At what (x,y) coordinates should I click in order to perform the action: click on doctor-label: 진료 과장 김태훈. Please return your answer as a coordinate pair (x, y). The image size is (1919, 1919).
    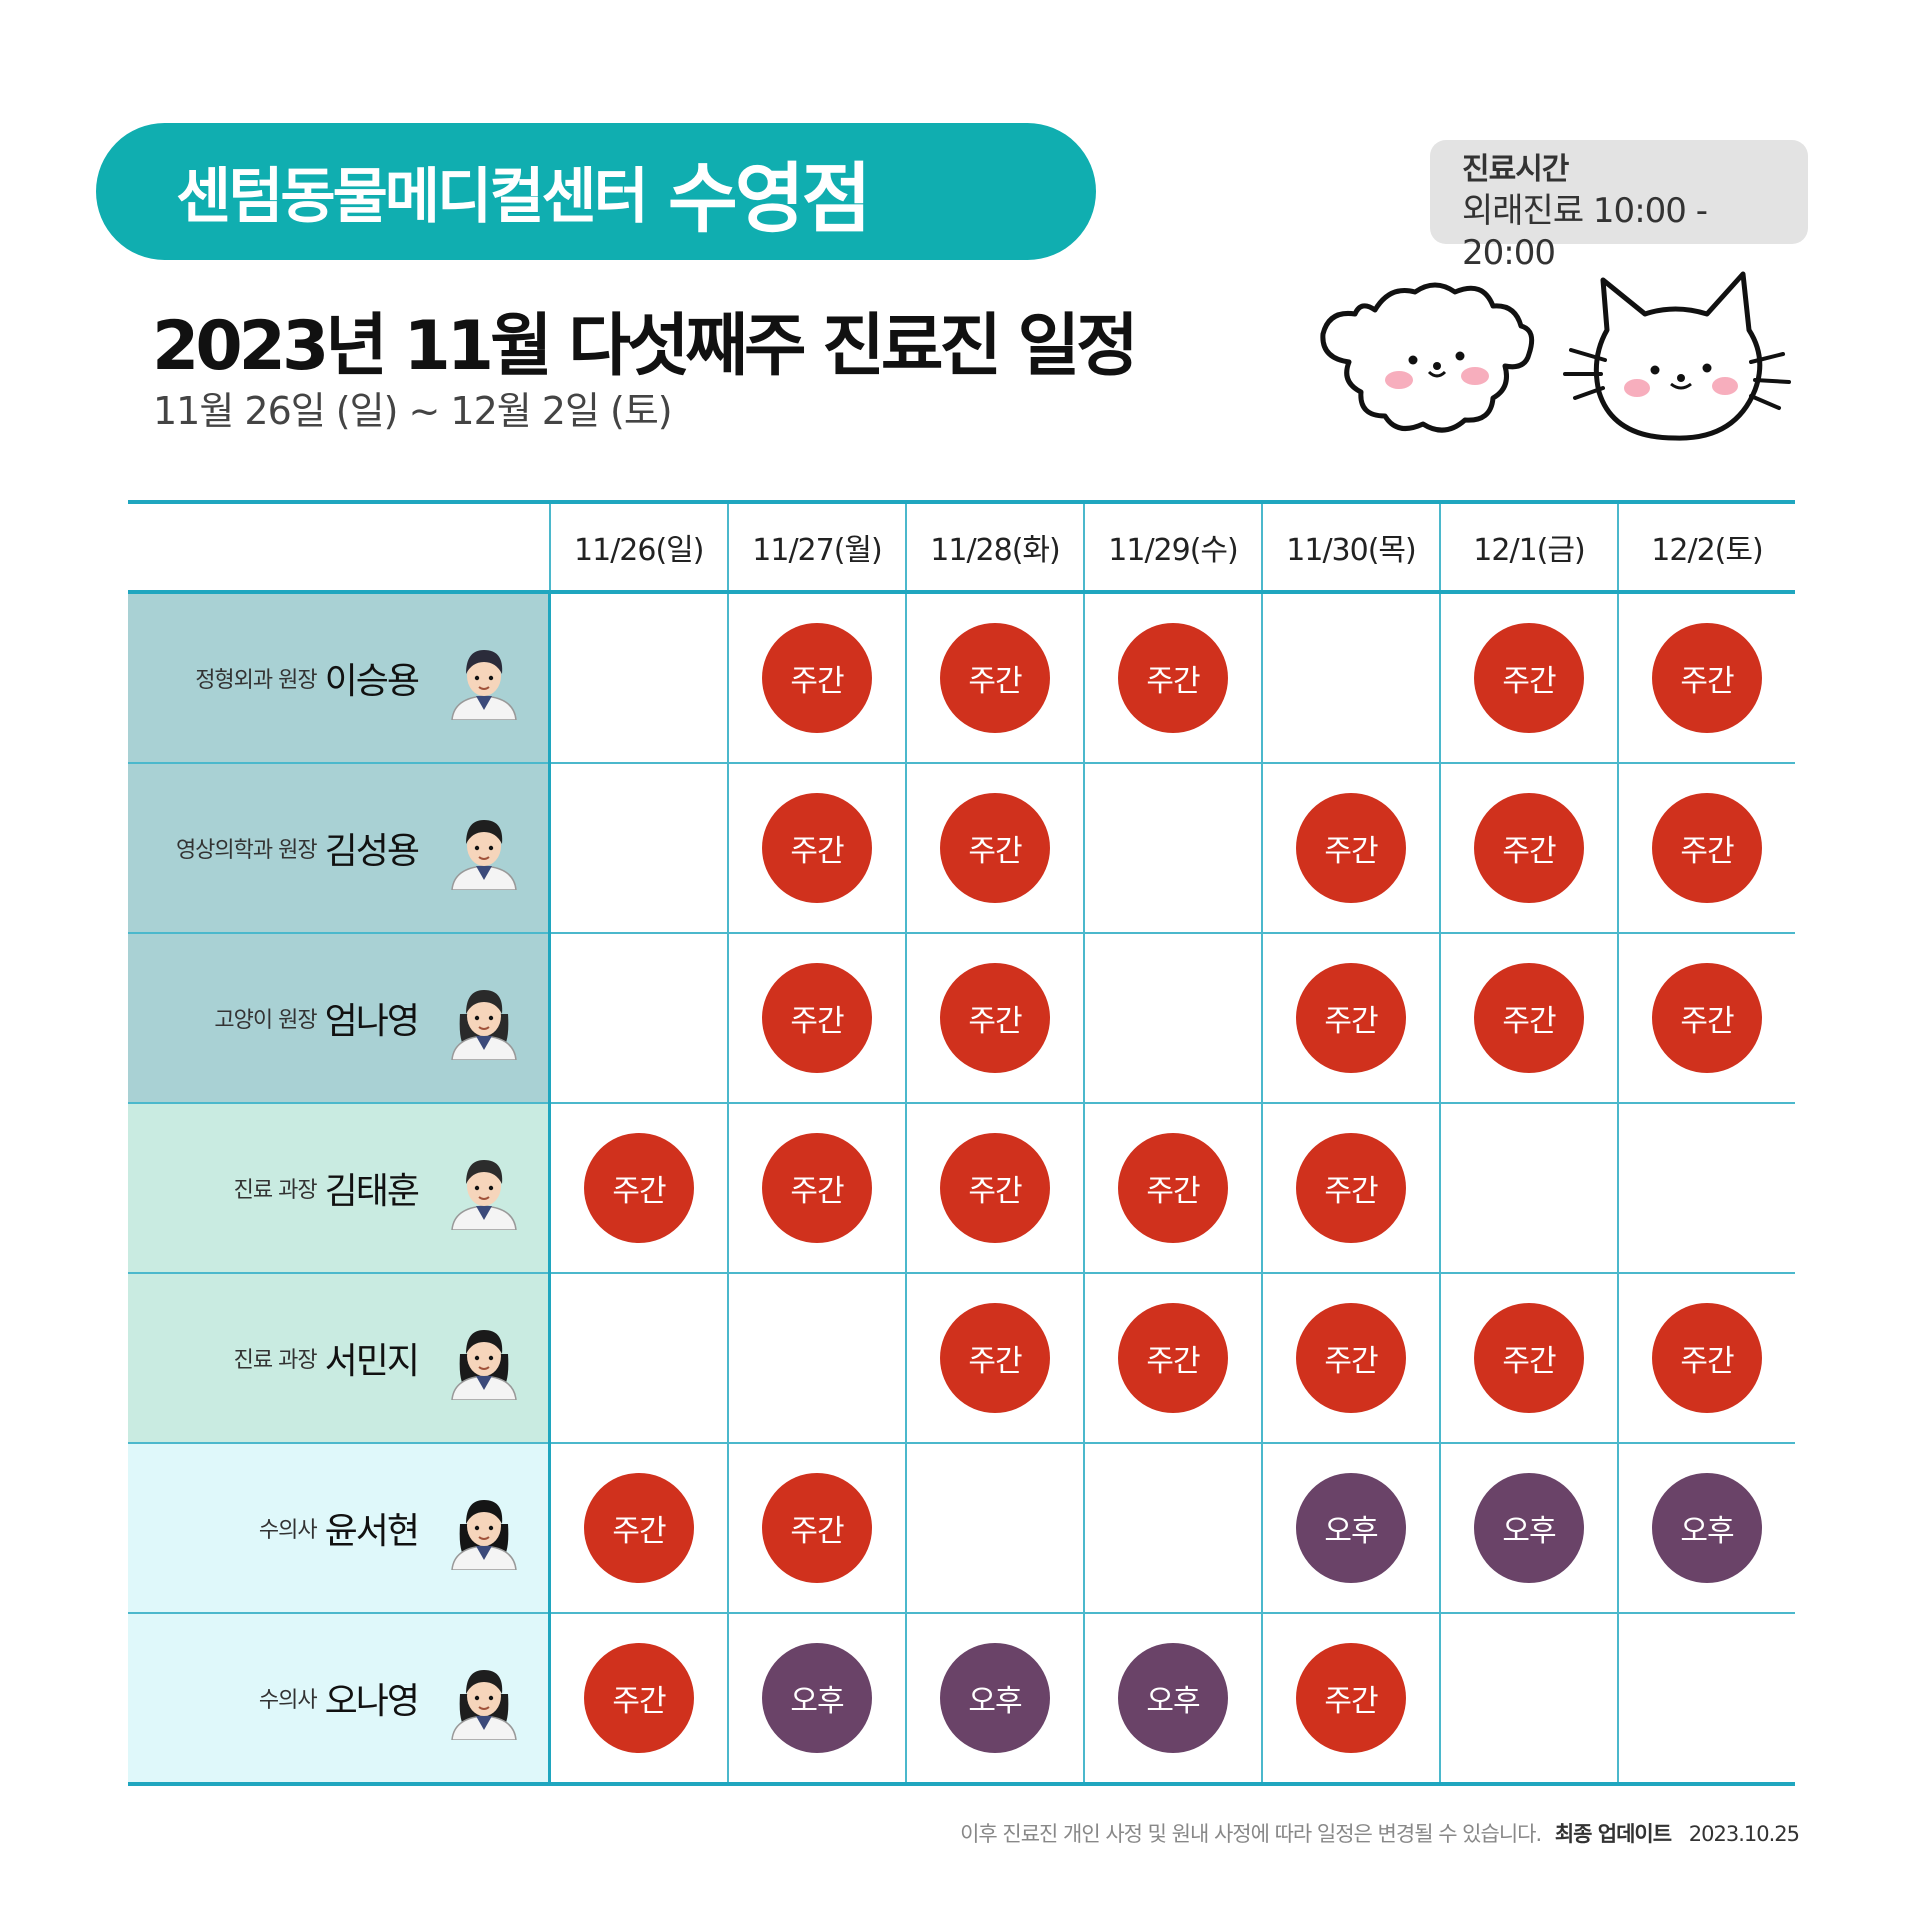
    Looking at the image, I should click on (326, 1188).